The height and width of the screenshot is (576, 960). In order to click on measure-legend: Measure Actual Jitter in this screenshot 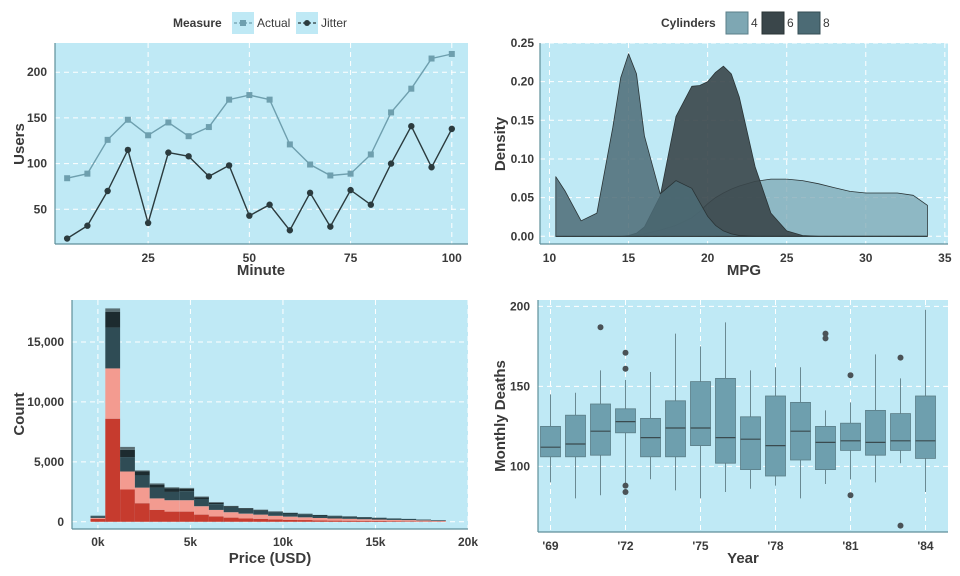, I will do `click(260, 23)`.